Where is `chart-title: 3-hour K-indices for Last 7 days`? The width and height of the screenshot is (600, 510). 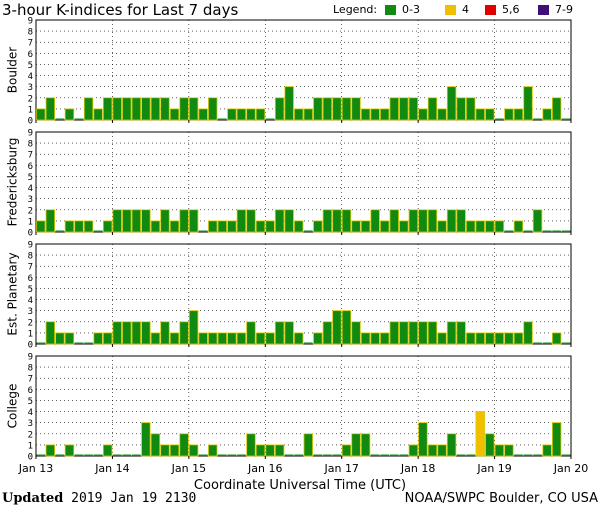
chart-title: 3-hour K-indices for Last 7 days is located at coordinates (120, 10).